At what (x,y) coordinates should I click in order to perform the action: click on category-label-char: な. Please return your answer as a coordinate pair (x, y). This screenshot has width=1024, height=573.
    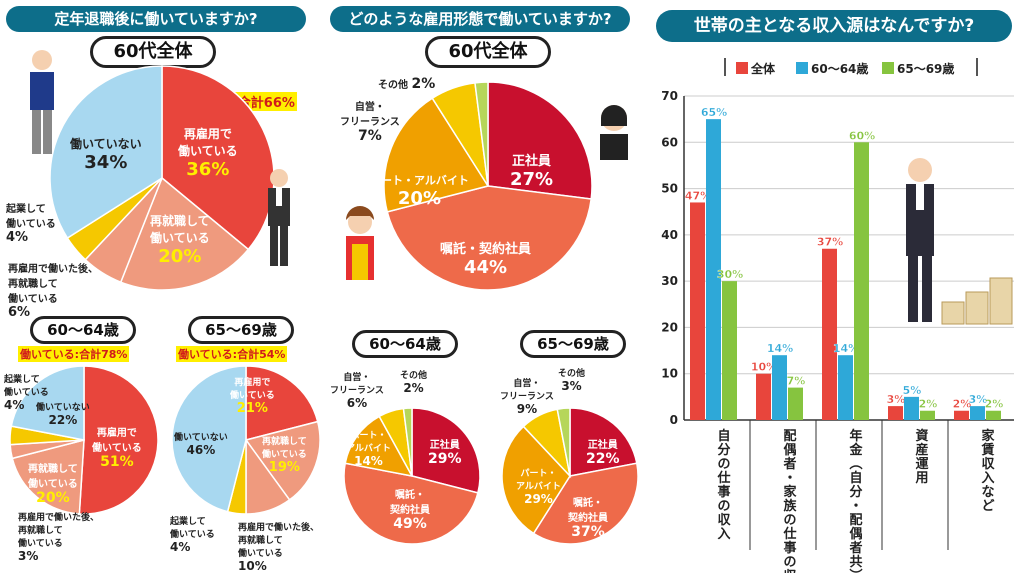
    Looking at the image, I should click on (987, 492).